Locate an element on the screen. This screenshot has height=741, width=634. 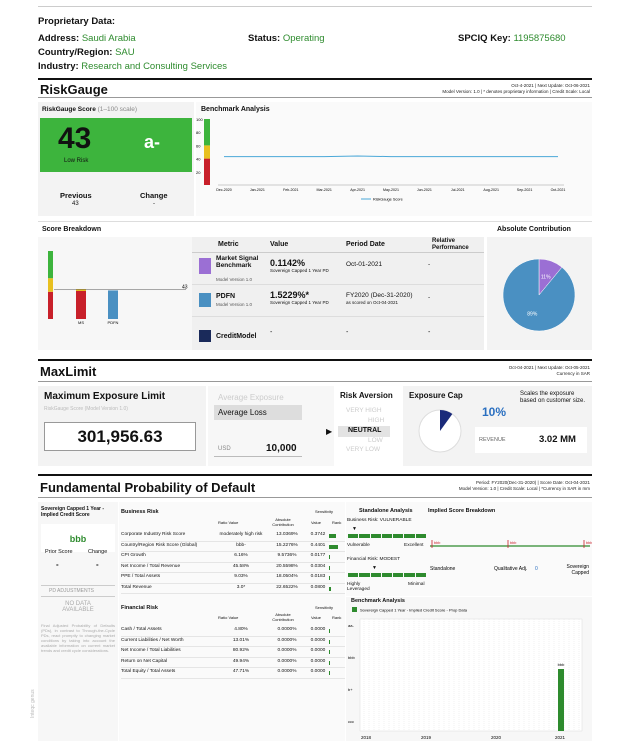
change-value: - is located at coordinates (154, 204).